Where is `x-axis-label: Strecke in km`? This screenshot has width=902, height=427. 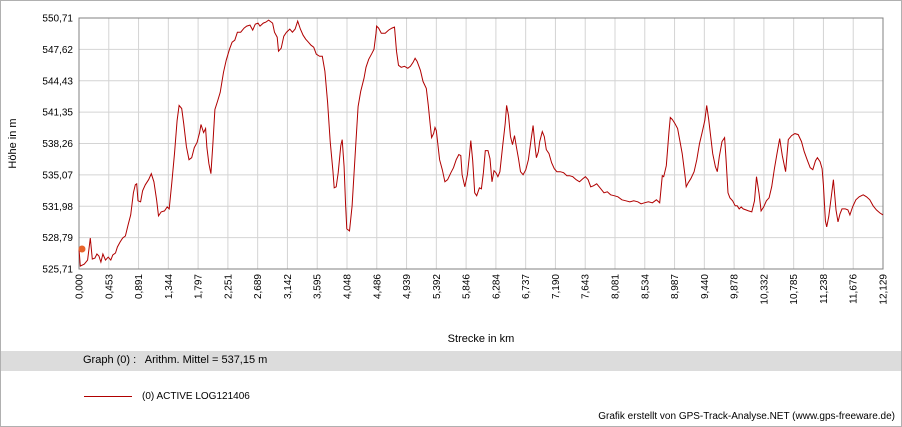 x-axis-label: Strecke in km is located at coordinates (481, 339).